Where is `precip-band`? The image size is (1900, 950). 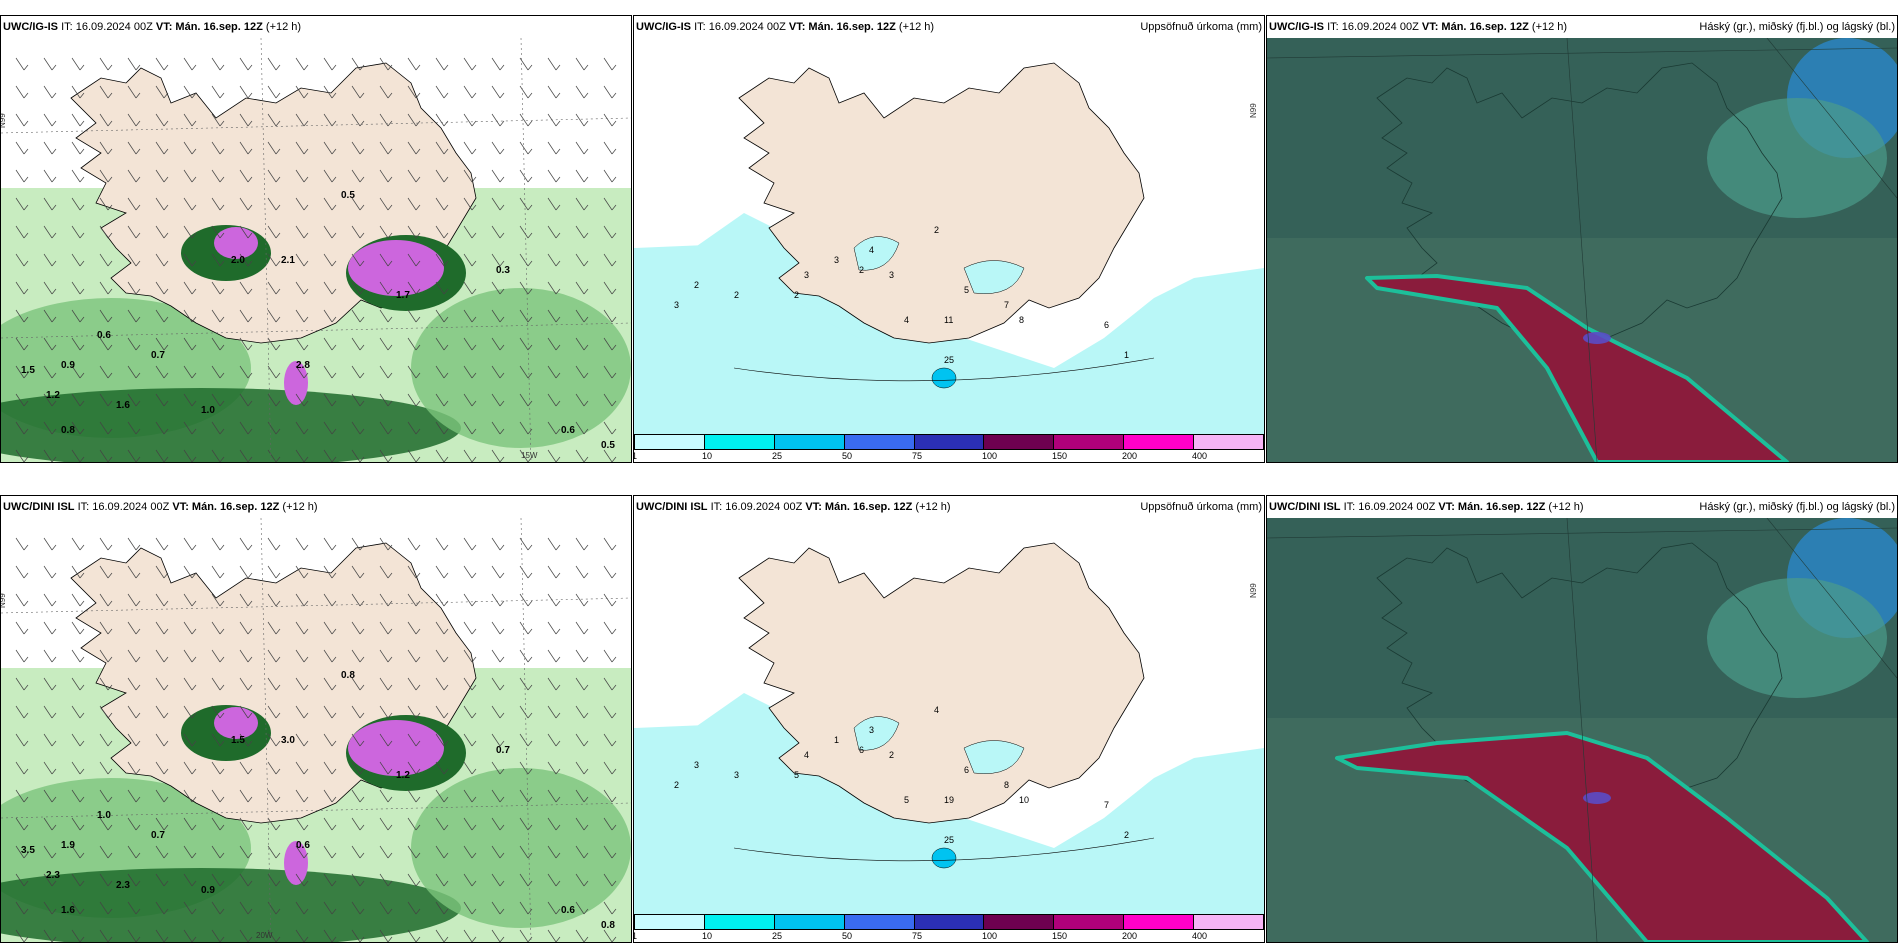 precip-band is located at coordinates (231, 905).